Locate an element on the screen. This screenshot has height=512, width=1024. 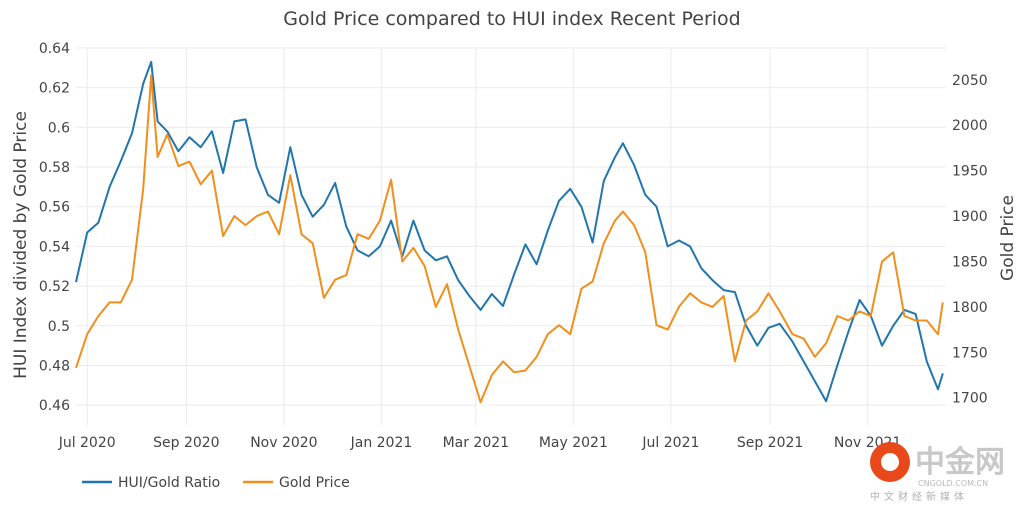
legend: HUI/Gold Ratio Gold Price is located at coordinates (216, 483).